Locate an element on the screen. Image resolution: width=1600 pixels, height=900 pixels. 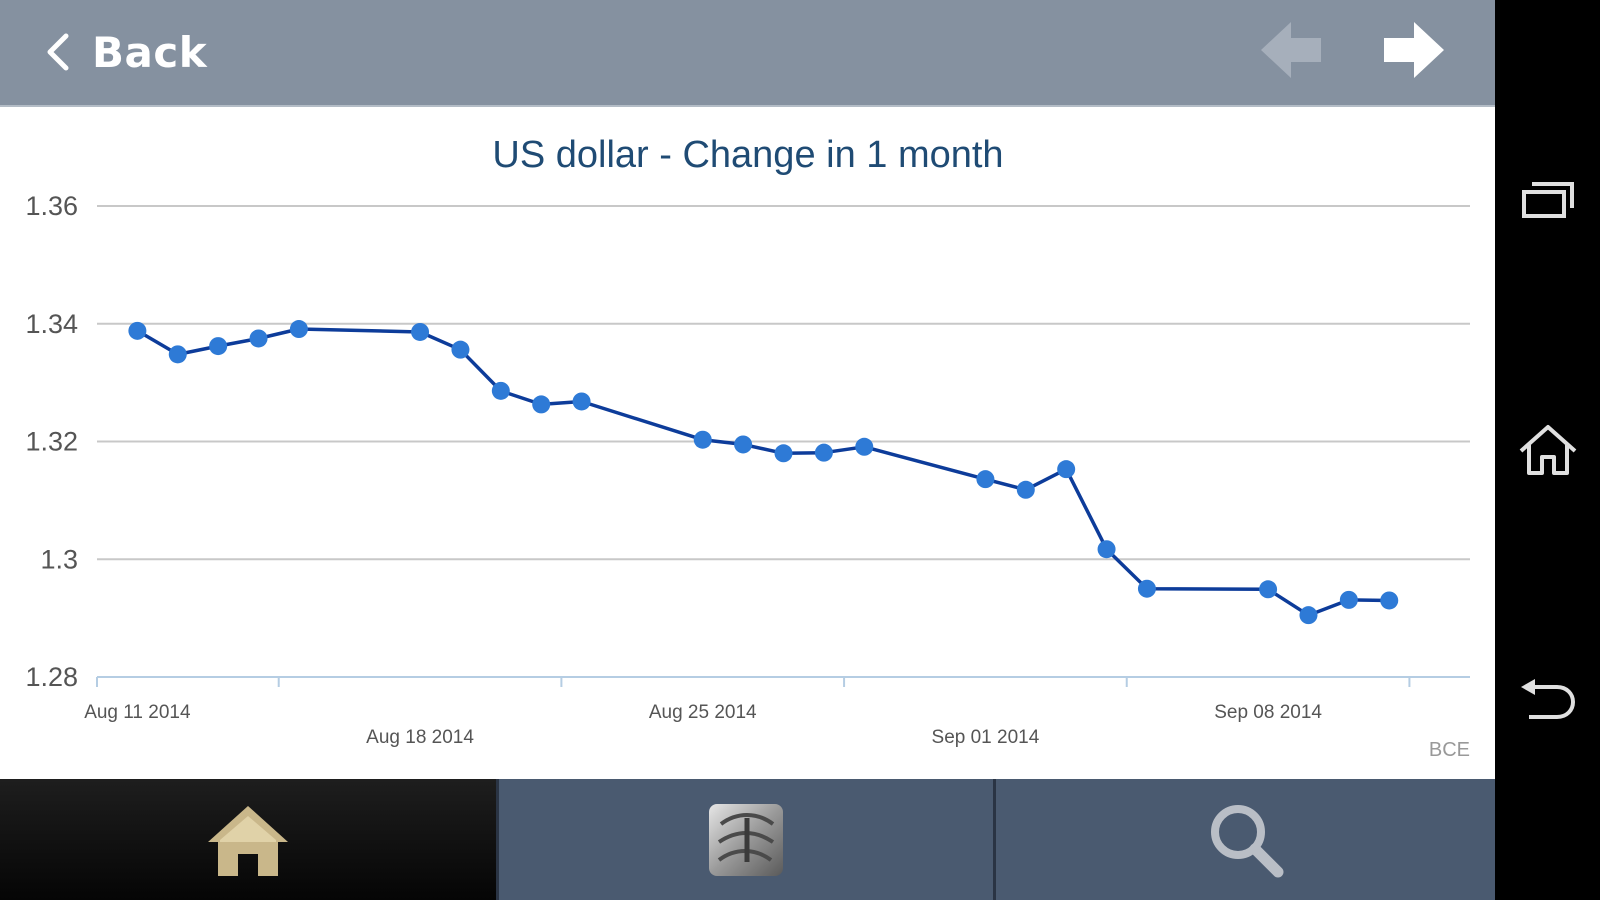
chart-source: BCE is located at coordinates (1449, 750).